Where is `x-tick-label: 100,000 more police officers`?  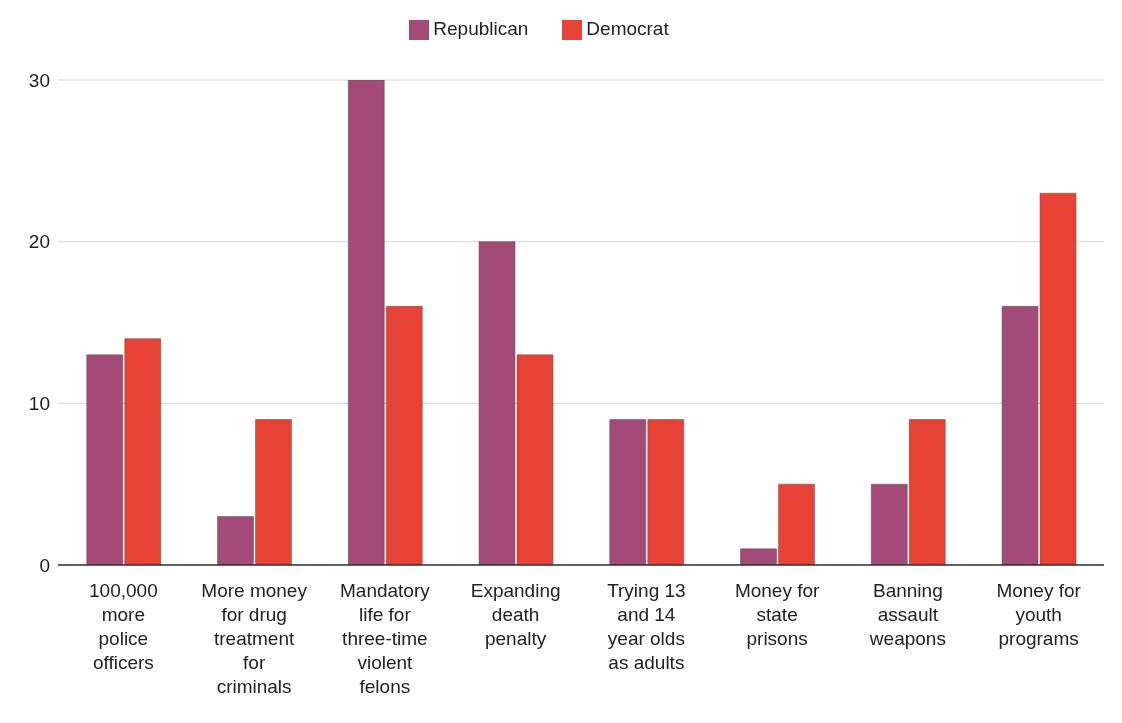 x-tick-label: 100,000 more police officers is located at coordinates (123, 626).